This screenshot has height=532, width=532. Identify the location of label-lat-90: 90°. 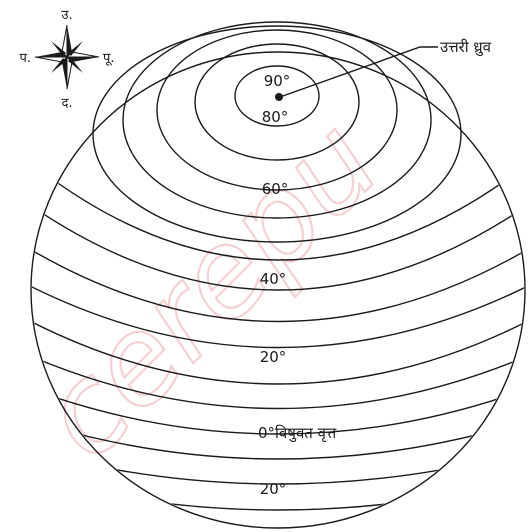
(277, 81).